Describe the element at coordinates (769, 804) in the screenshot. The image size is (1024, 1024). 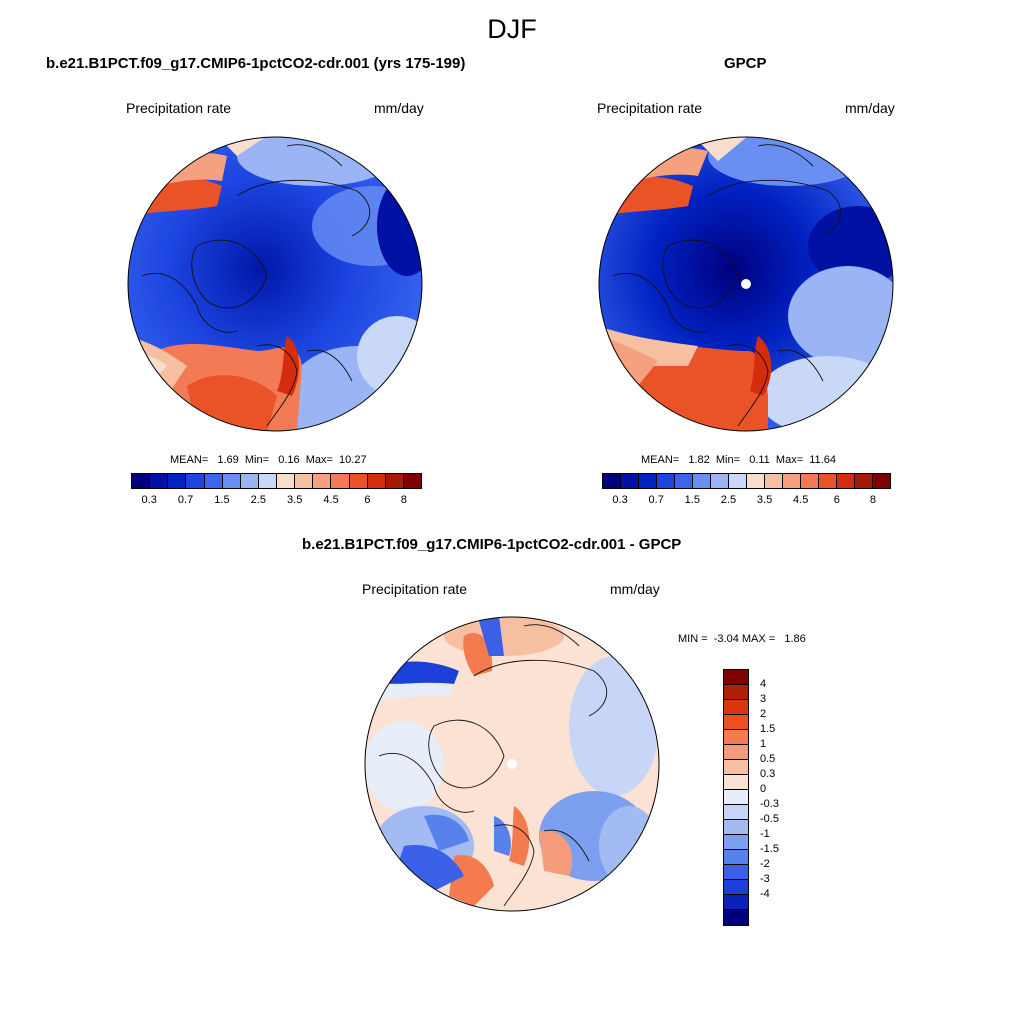
I see `colorbar-tick-label: -0.3` at that location.